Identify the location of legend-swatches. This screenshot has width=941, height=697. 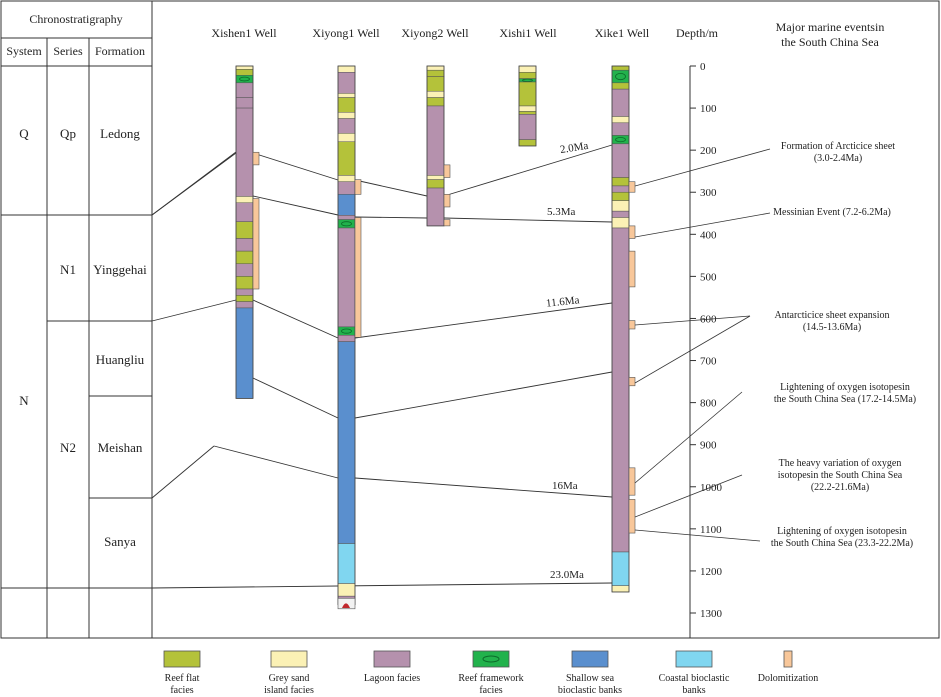
(478, 659).